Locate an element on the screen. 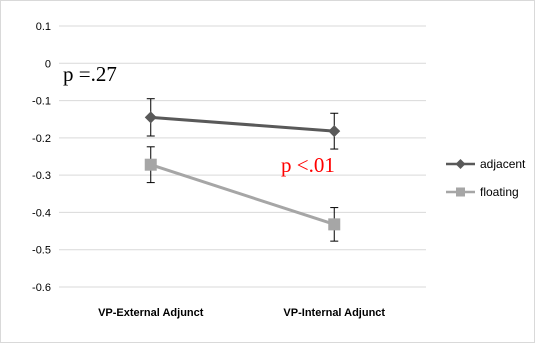 Image resolution: width=536 pixels, height=345 pixels. series-line-adjacent is located at coordinates (242, 124).